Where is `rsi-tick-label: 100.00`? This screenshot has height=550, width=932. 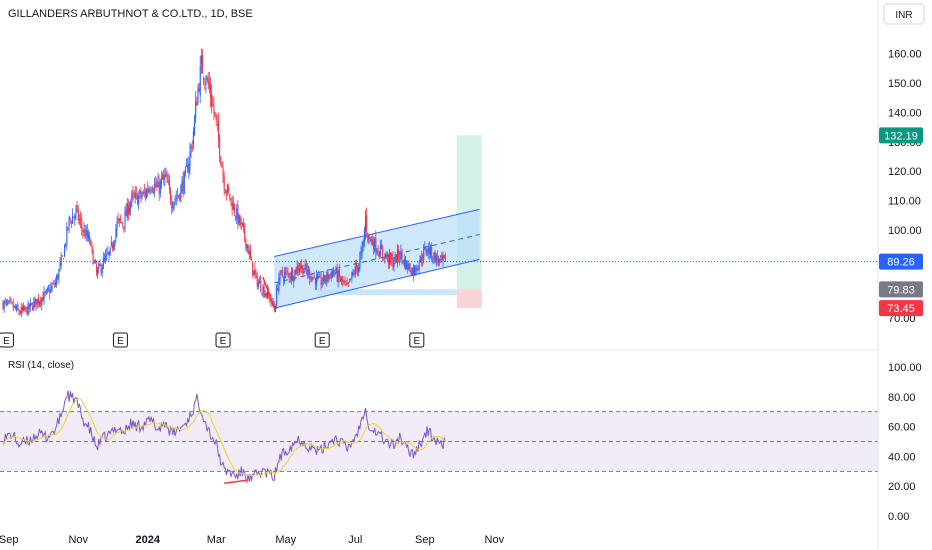 rsi-tick-label: 100.00 is located at coordinates (905, 368).